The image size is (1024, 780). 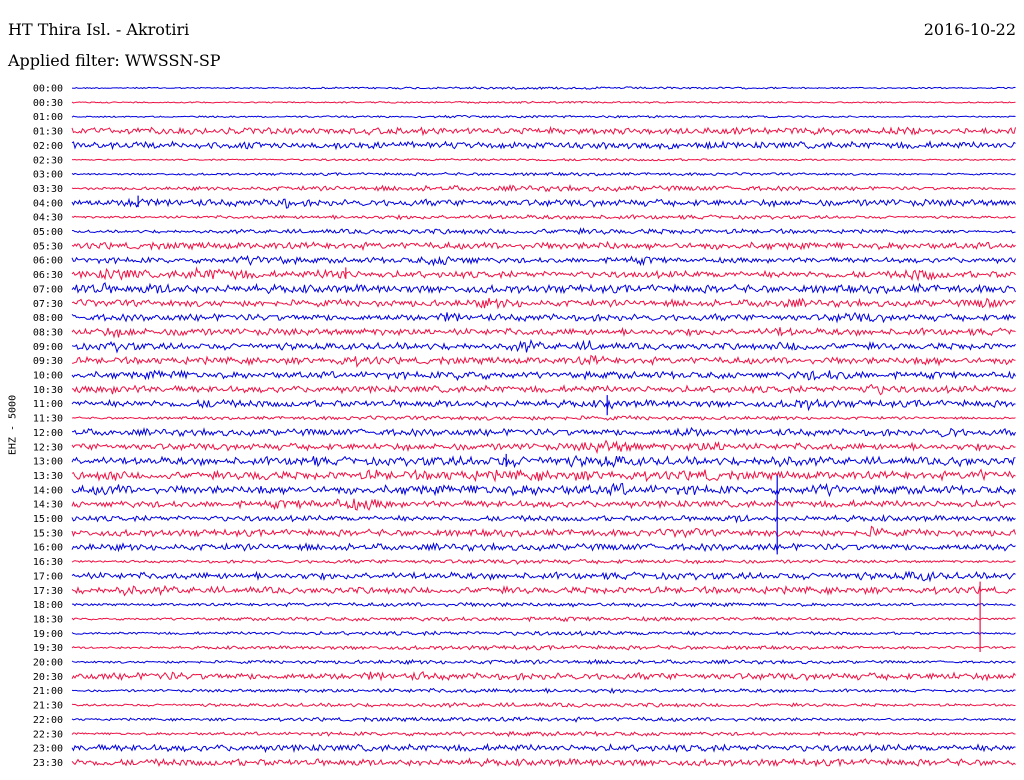 I want to click on time-label: 18:00, so click(x=48, y=605).